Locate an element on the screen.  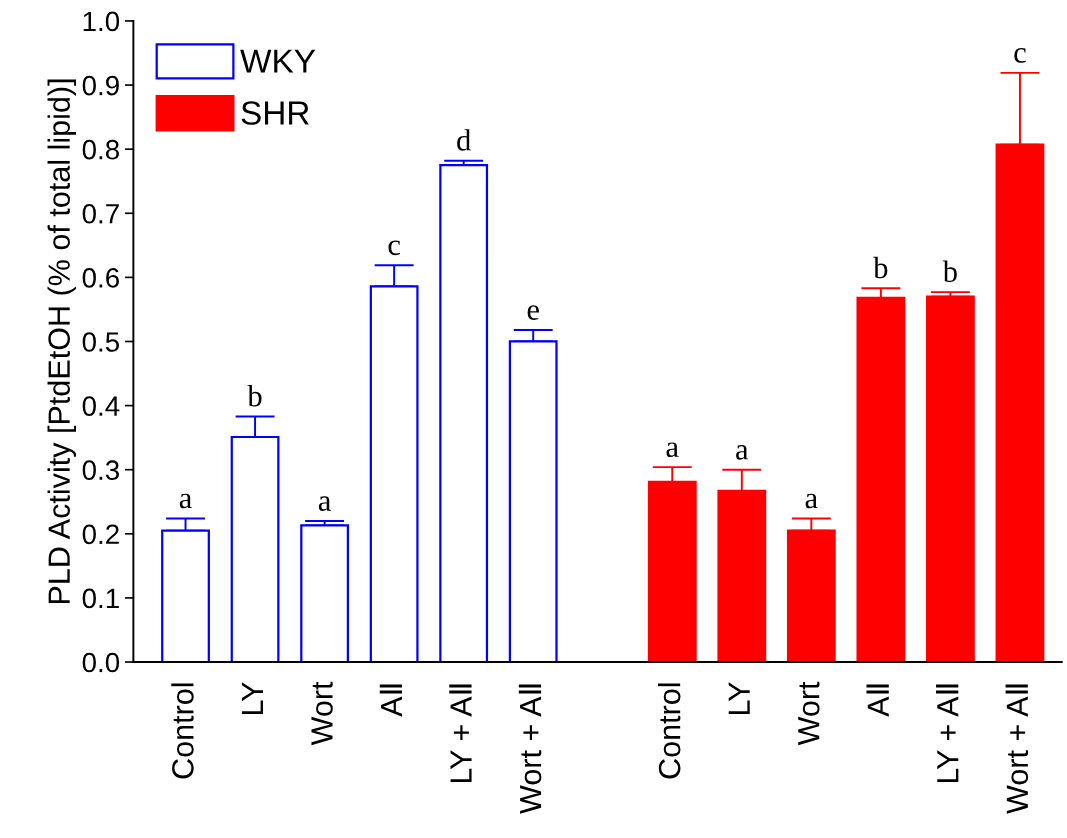
y-tick-label: 0.1 is located at coordinates (100, 598).